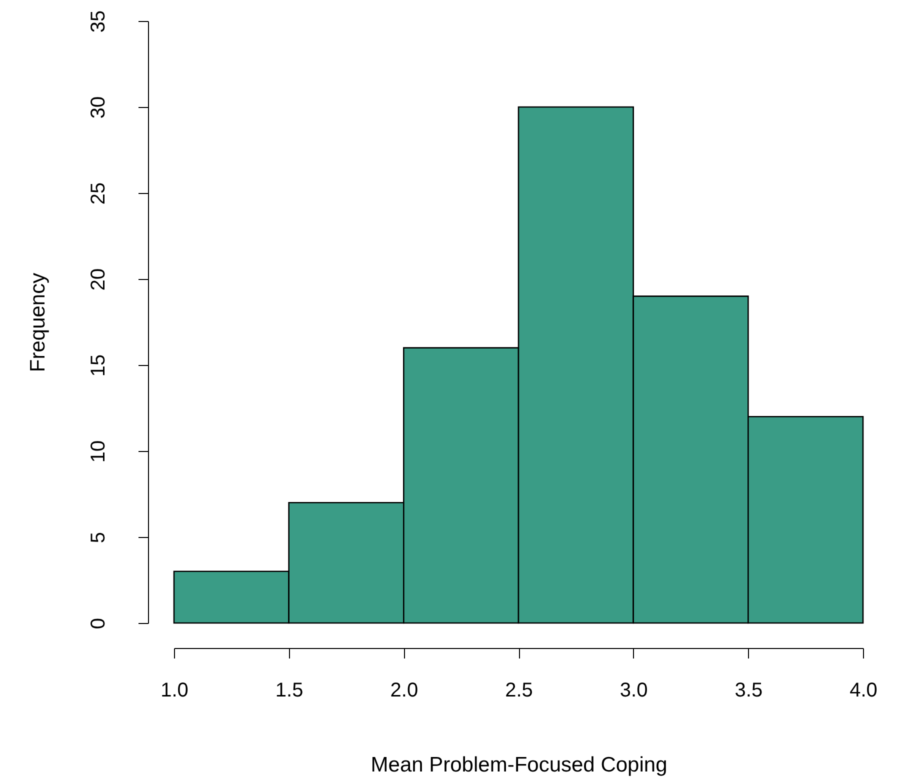  I want to click on x-tick-label: 4.0, so click(864, 691).